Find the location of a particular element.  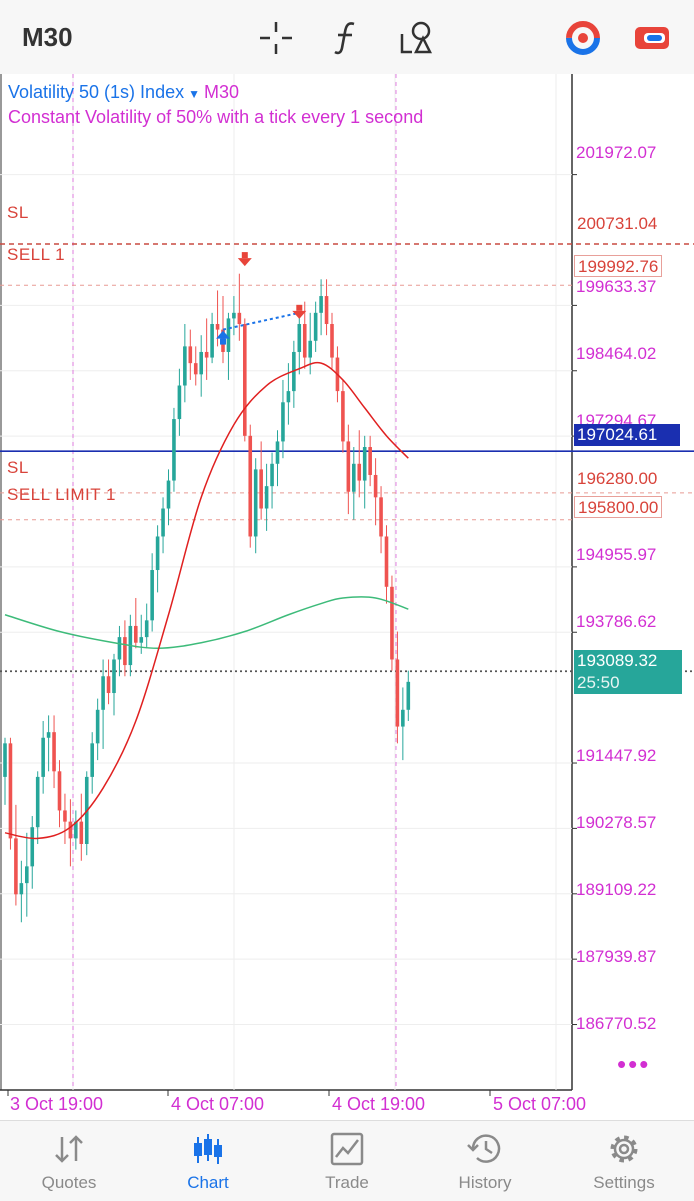

top-toolbar: M30 is located at coordinates (347, 37).